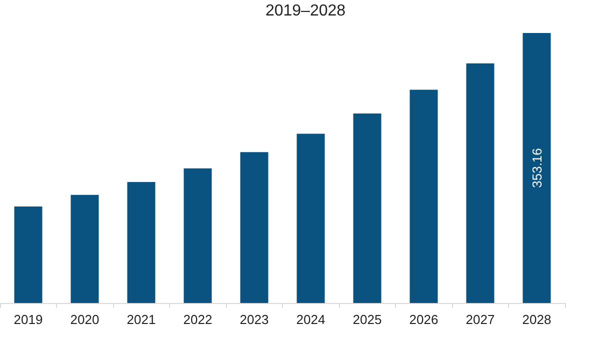  What do you see at coordinates (537, 319) in the screenshot?
I see `x-tick-label: 2028` at bounding box center [537, 319].